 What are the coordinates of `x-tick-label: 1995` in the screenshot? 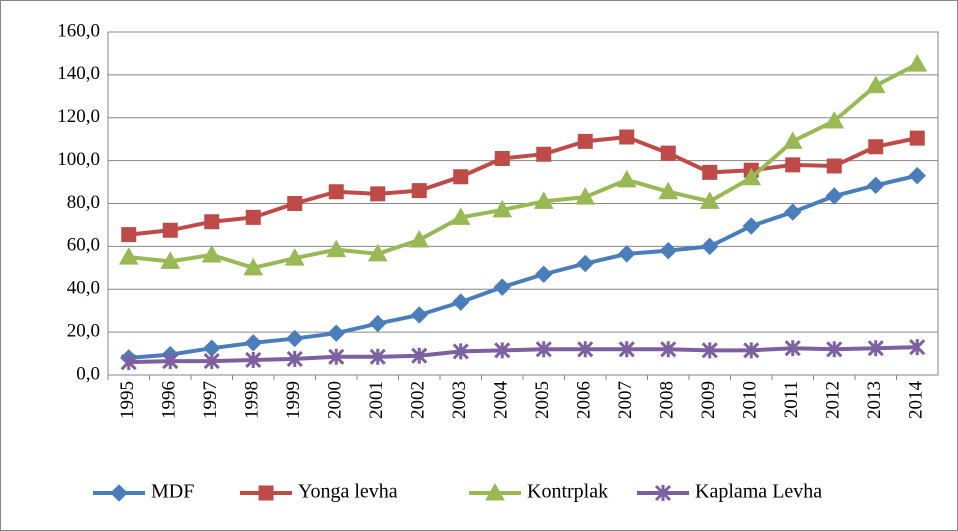 It's located at (127, 400).